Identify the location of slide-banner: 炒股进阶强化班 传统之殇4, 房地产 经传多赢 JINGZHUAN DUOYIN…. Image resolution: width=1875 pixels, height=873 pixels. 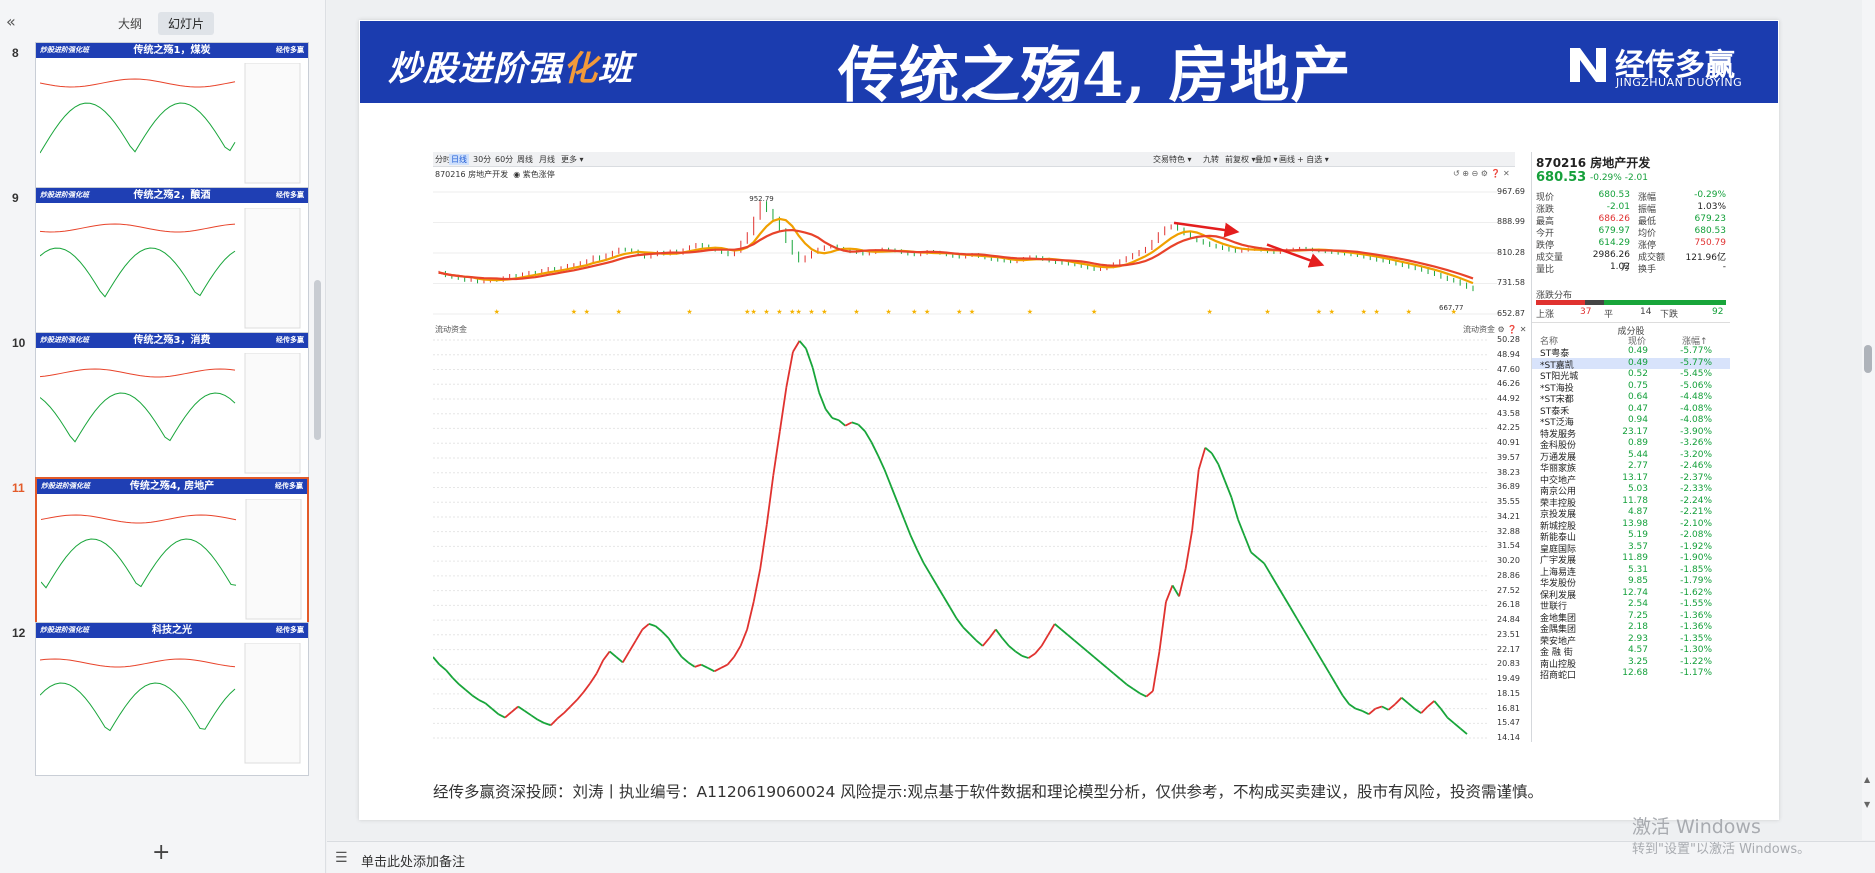
(1069, 66).